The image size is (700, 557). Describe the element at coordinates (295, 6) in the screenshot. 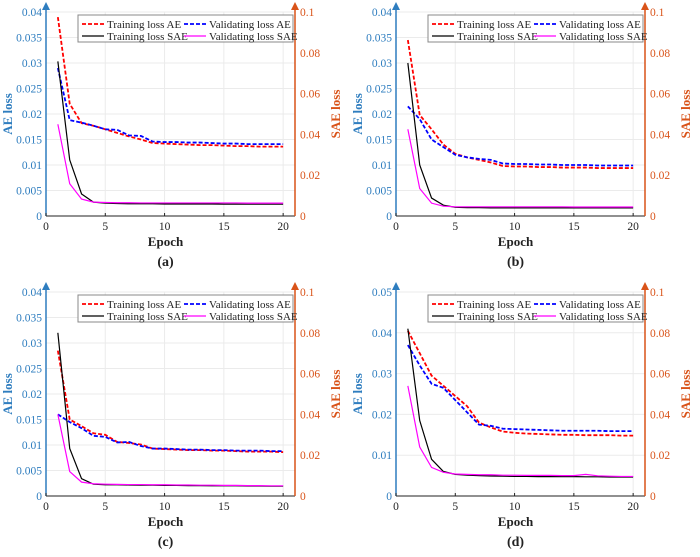

I see `right-axis-arrow-icon` at that location.